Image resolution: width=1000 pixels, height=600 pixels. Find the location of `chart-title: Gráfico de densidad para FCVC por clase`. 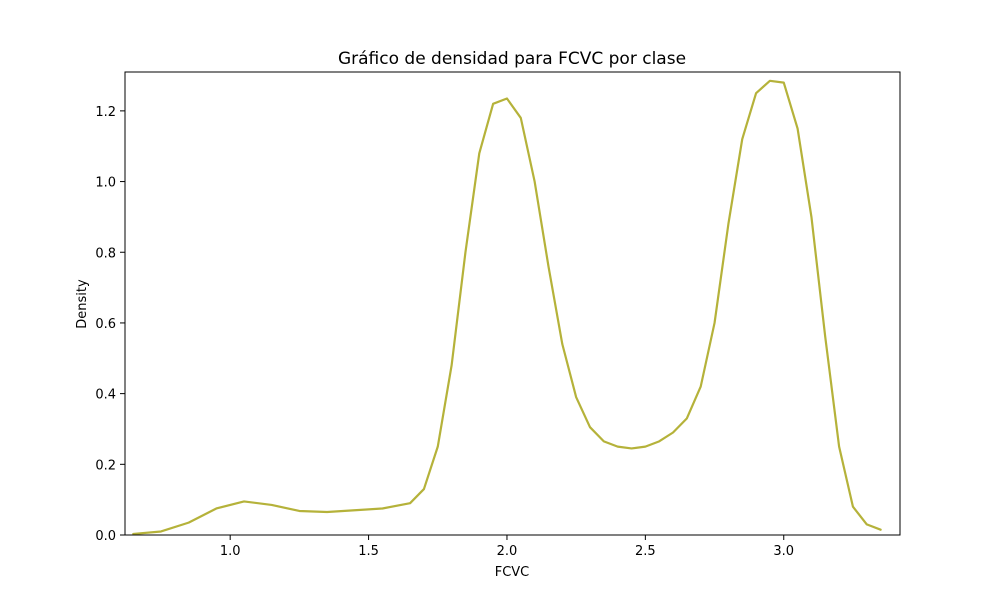

chart-title: Gráfico de densidad para FCVC por clase is located at coordinates (512, 59).